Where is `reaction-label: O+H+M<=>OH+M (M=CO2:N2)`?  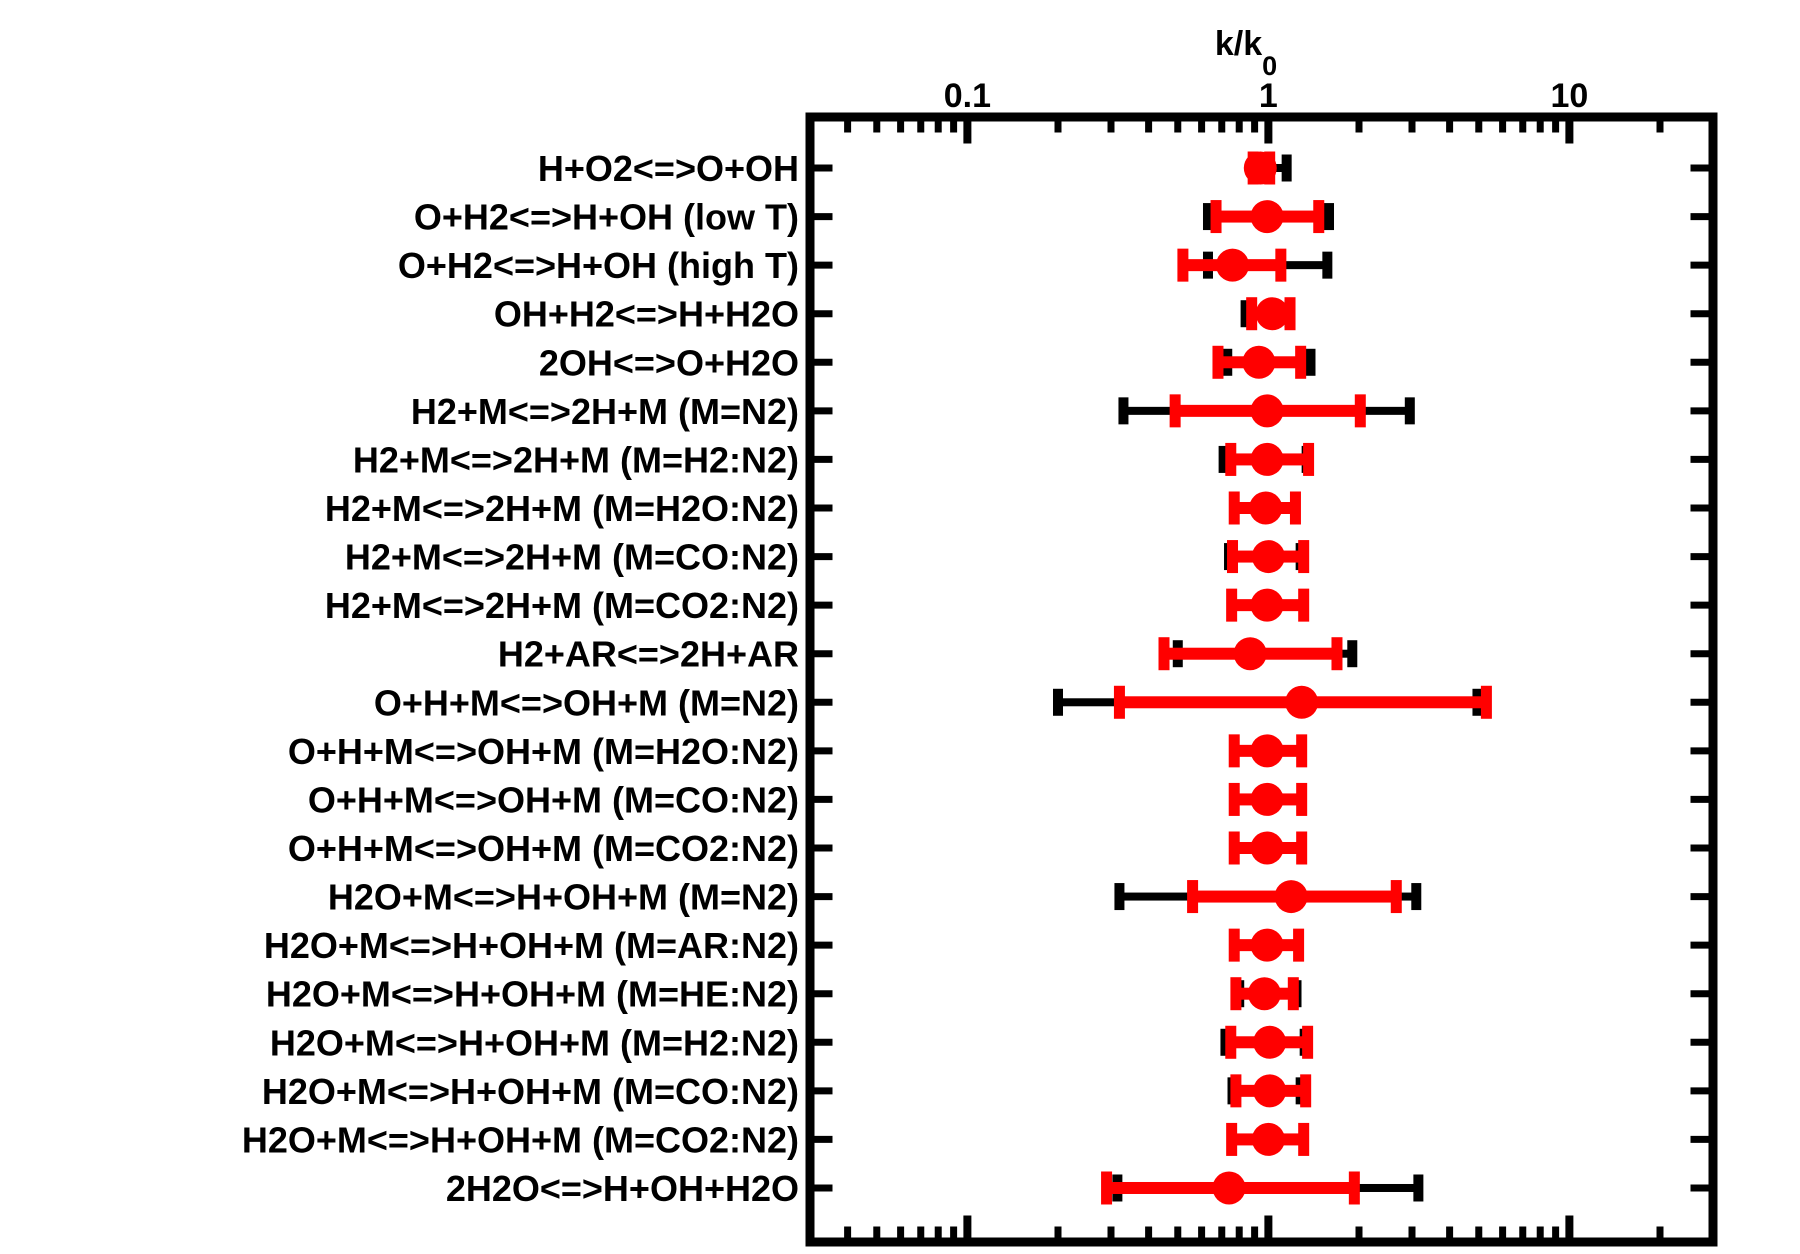 reaction-label: O+H+M<=>OH+M (M=CO2:N2) is located at coordinates (543, 848).